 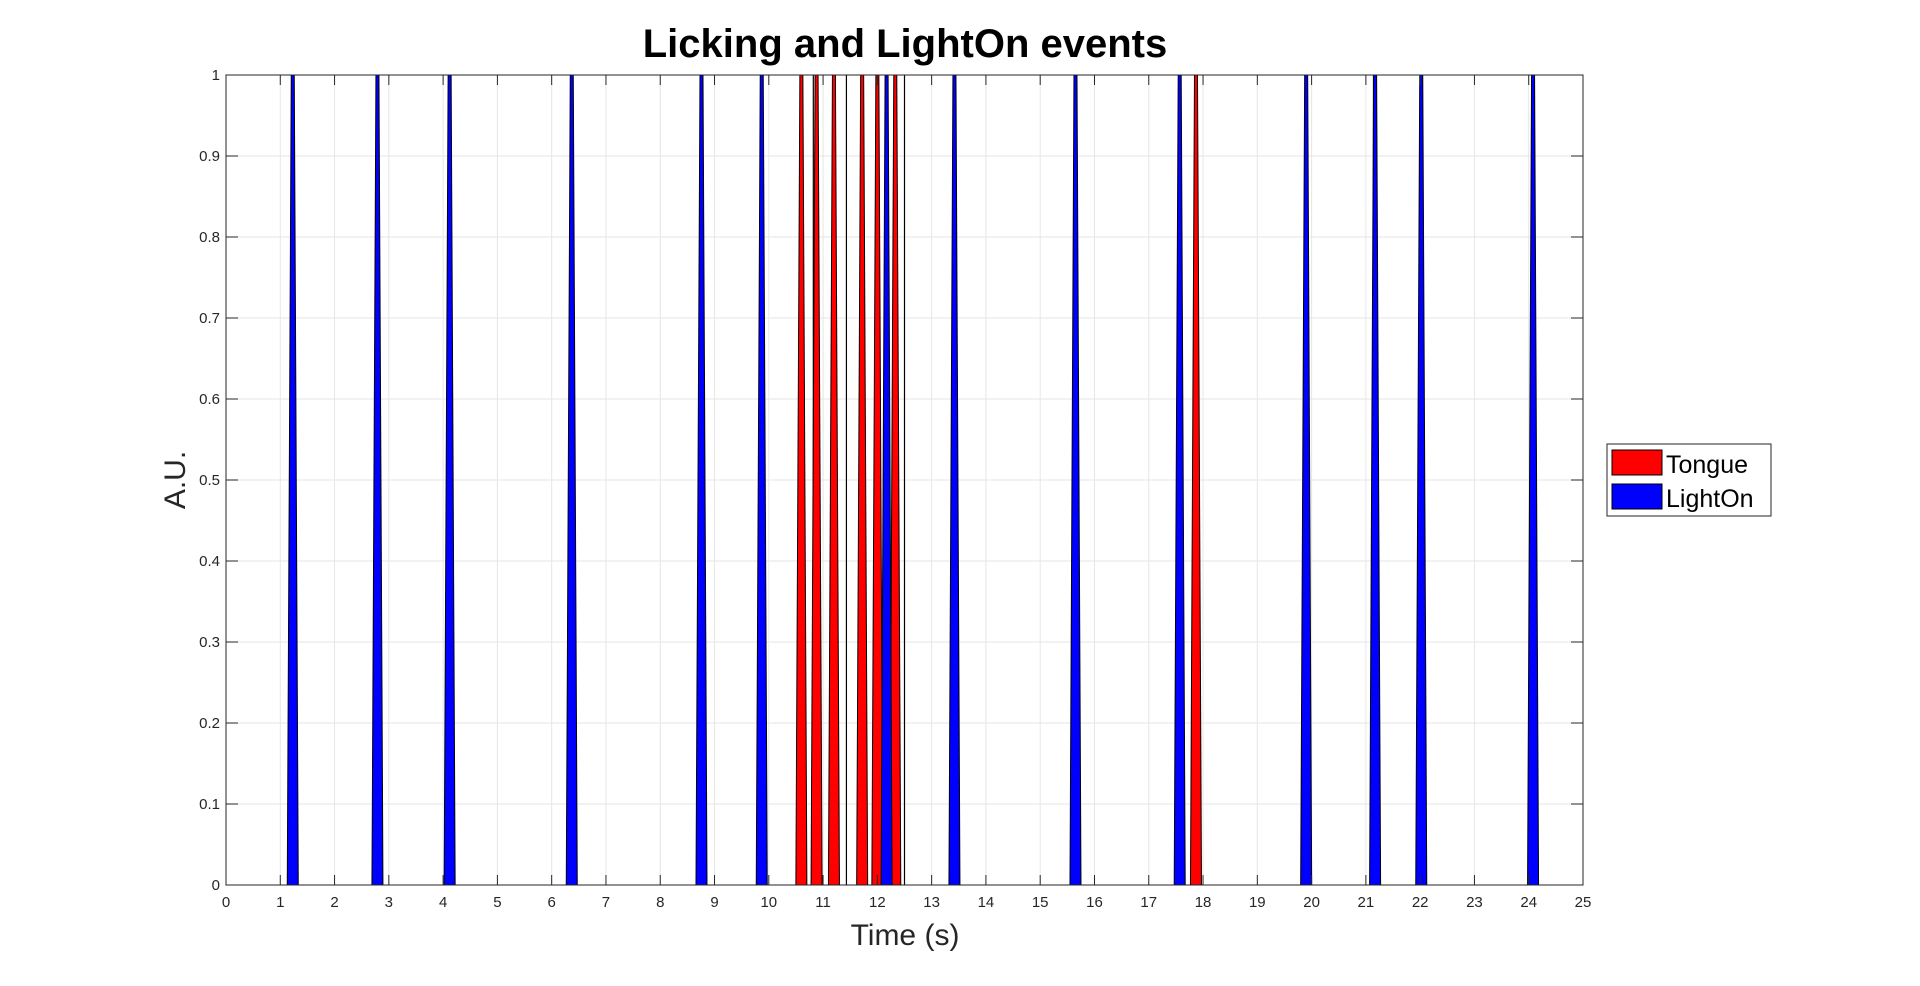 I want to click on x-tick-label: 18, so click(x=1203, y=902).